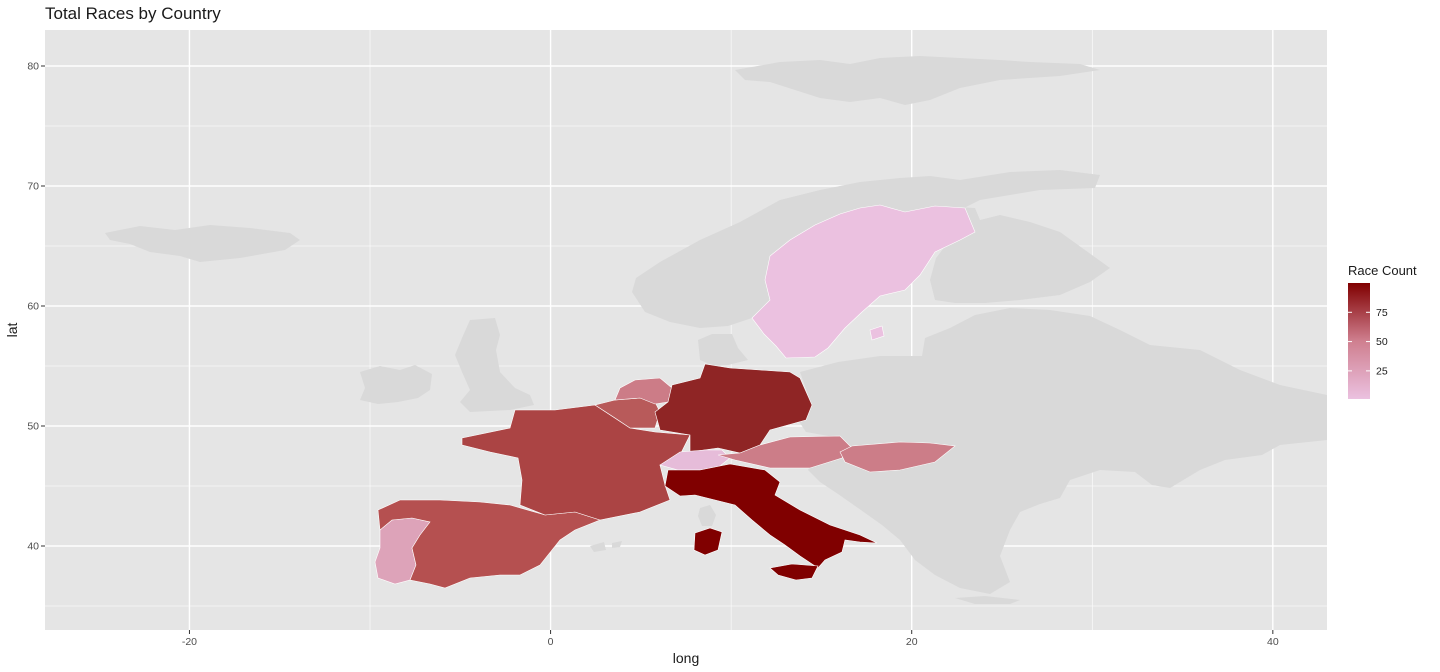 This screenshot has height=672, width=1440. What do you see at coordinates (897, 457) in the screenshot?
I see `country-hungary` at bounding box center [897, 457].